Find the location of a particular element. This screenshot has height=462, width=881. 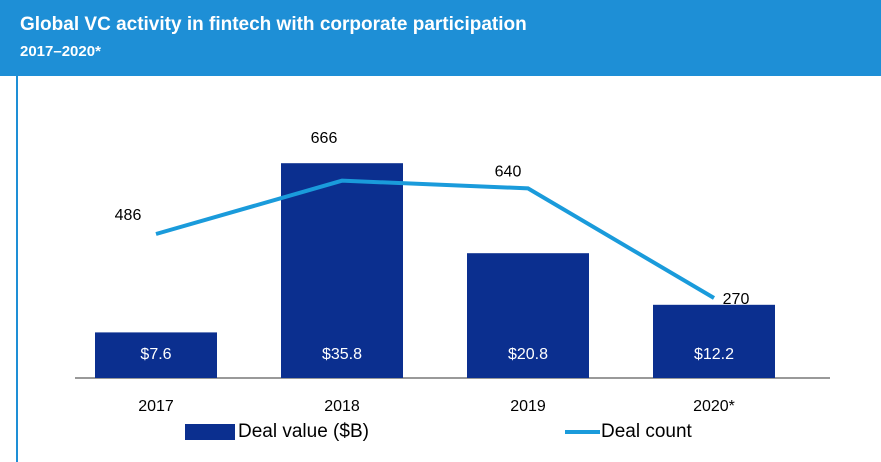

left-border is located at coordinates (17, 269).